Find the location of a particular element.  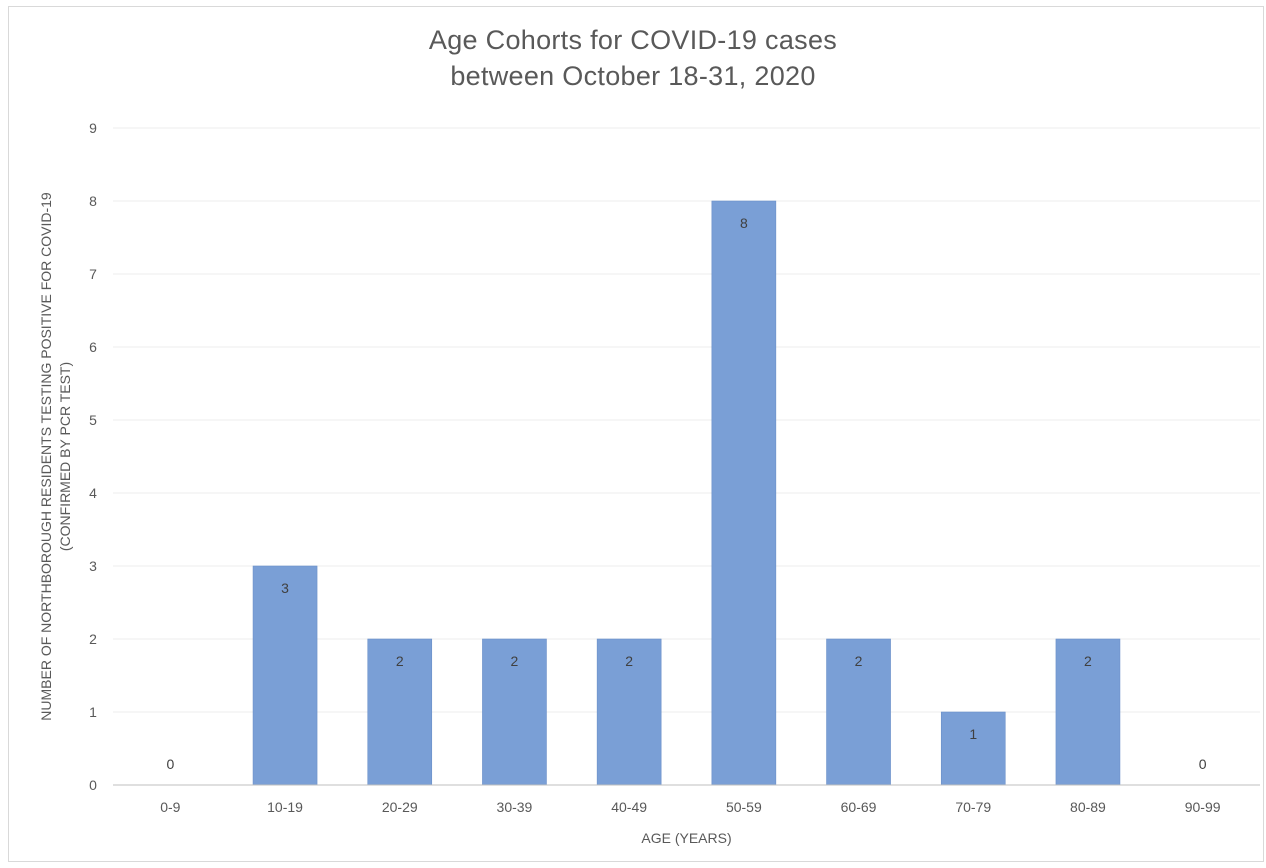

data-label-80-89: 2 is located at coordinates (1088, 661).